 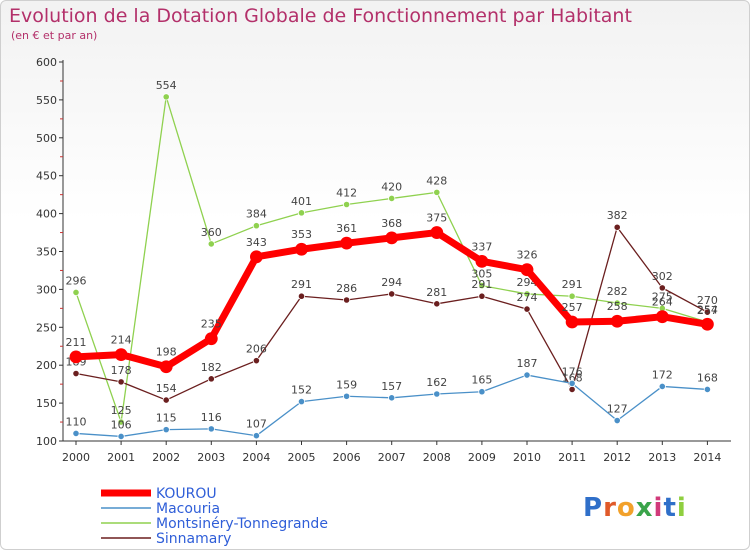 What do you see at coordinates (437, 457) in the screenshot?
I see `x-tick-label: 2008` at bounding box center [437, 457].